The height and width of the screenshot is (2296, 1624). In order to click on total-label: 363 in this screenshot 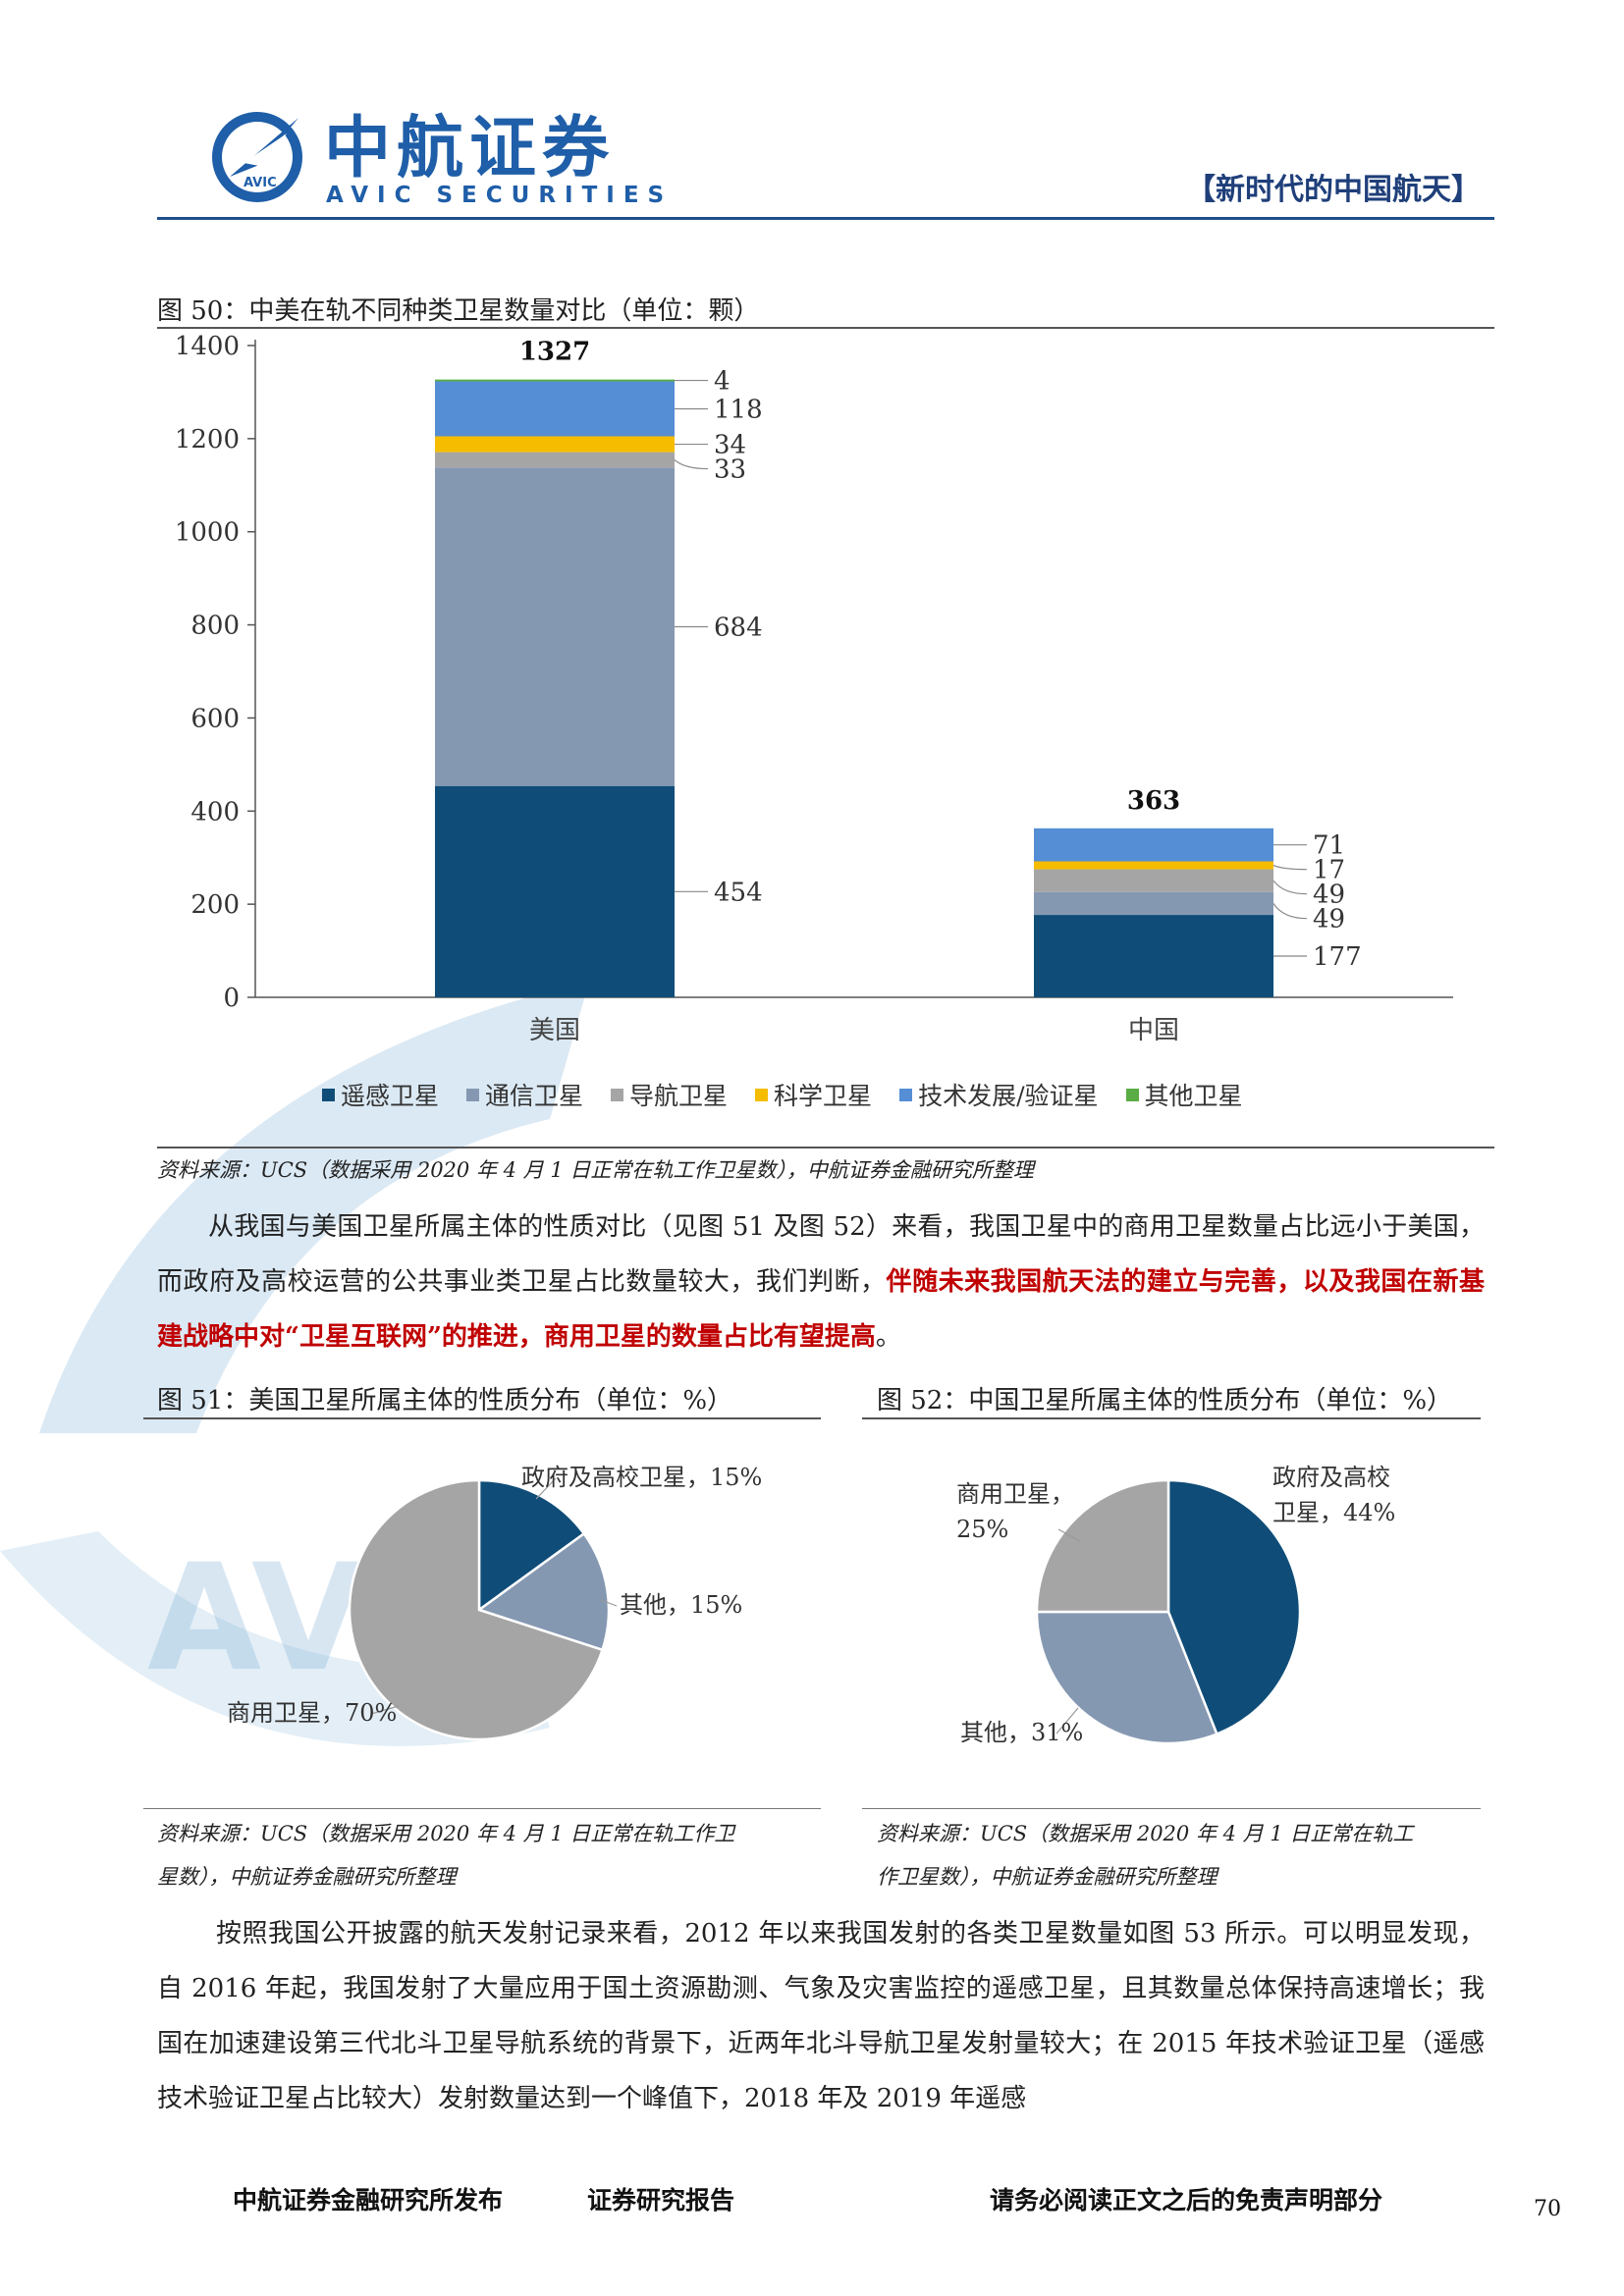, I will do `click(1153, 801)`.